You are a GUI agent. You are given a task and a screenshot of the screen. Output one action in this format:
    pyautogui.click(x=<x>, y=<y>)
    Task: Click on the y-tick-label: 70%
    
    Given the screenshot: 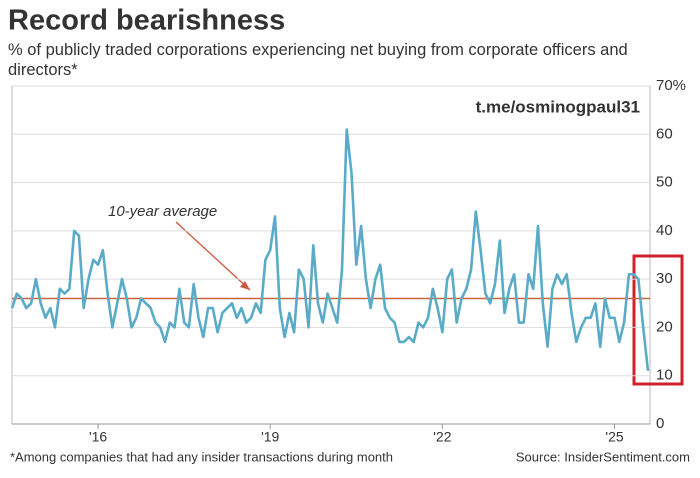 What is the action you would take?
    pyautogui.click(x=671, y=85)
    